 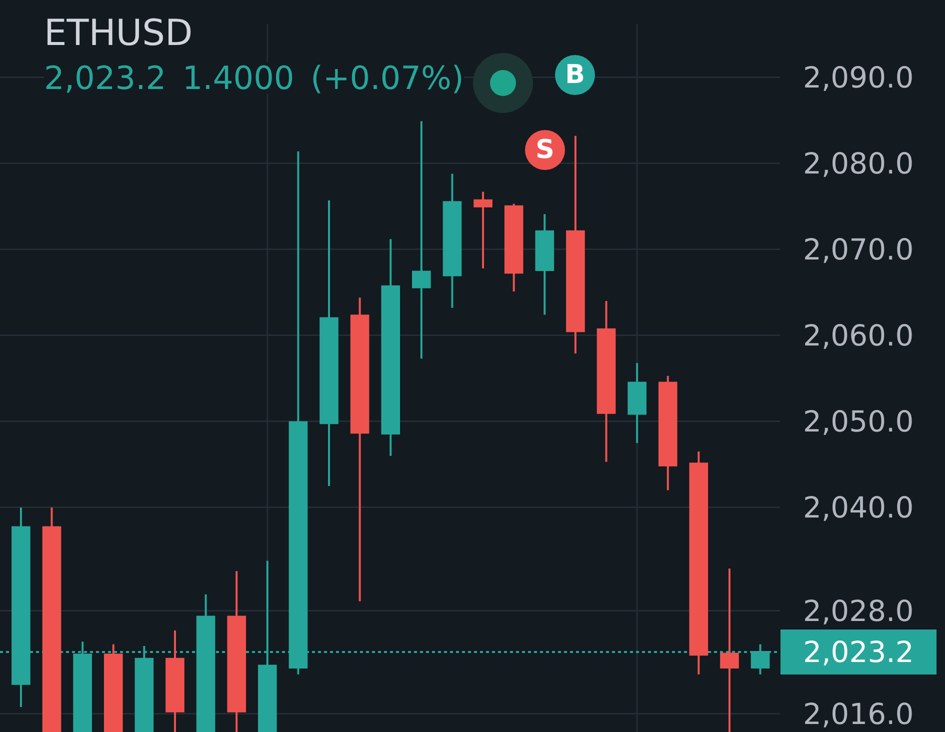 What do you see at coordinates (858, 507) in the screenshot?
I see `y-tick-label: 2,040.0` at bounding box center [858, 507].